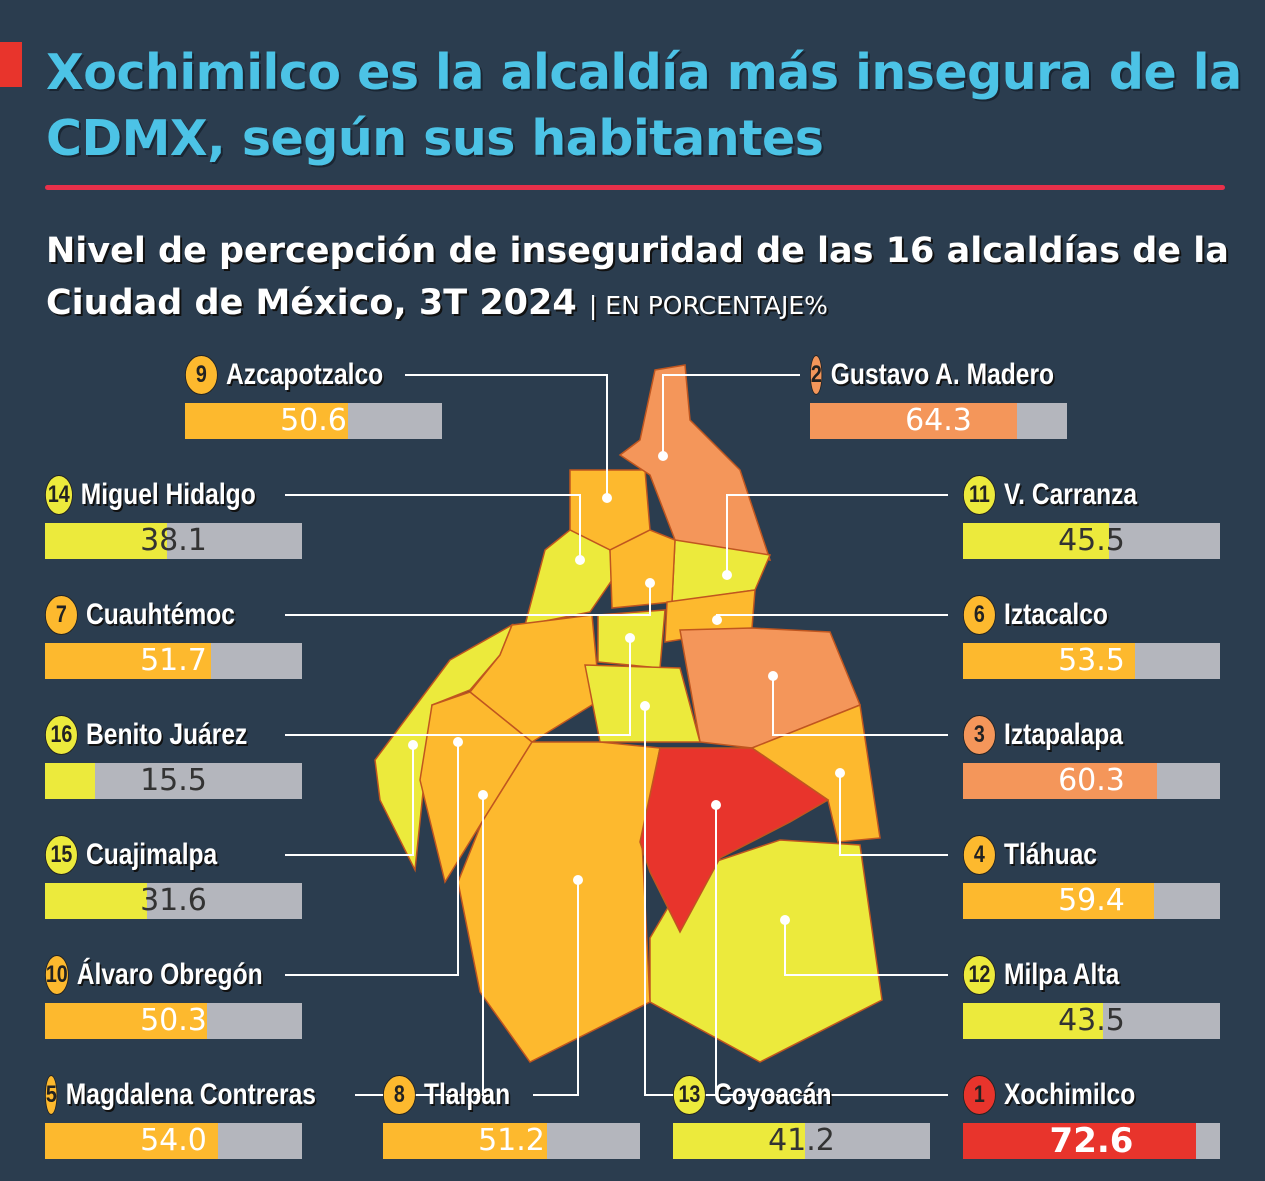  I want to click on rank-badge: 11, so click(979, 495).